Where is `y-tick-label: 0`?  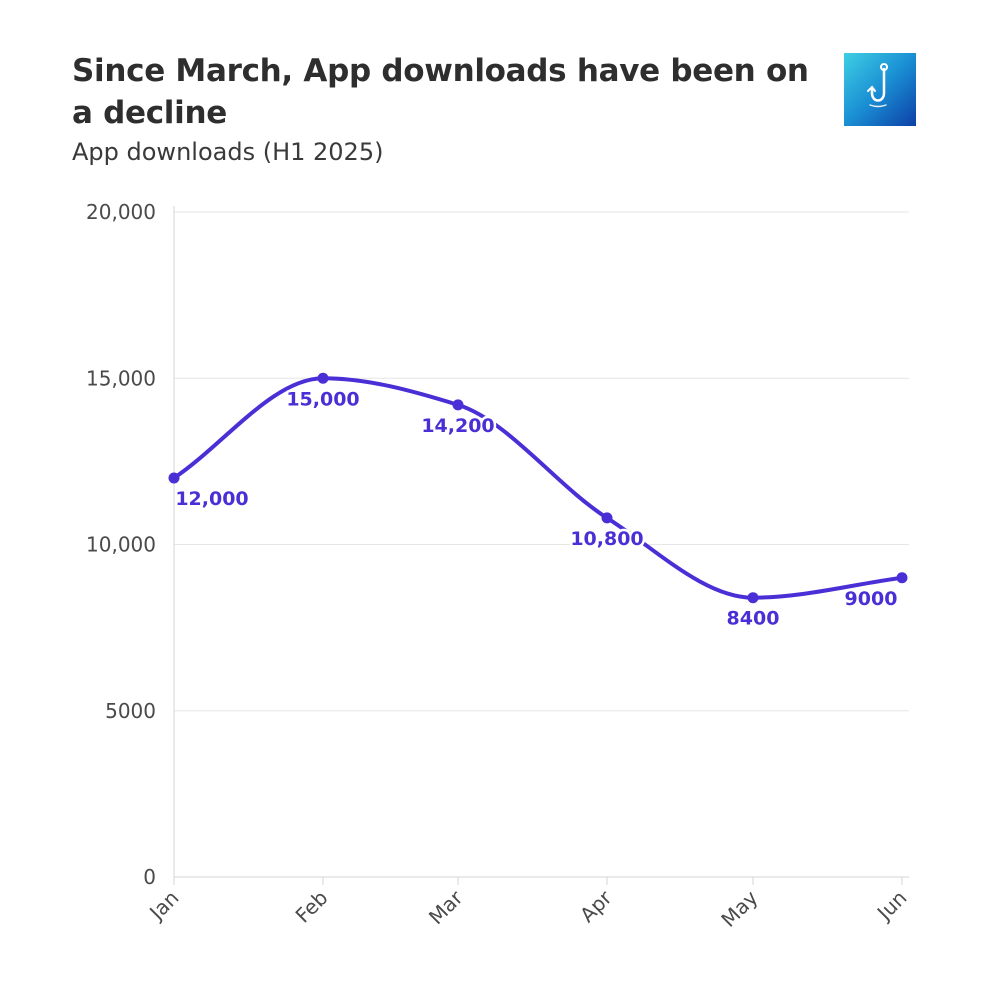
y-tick-label: 0 is located at coordinates (149, 877).